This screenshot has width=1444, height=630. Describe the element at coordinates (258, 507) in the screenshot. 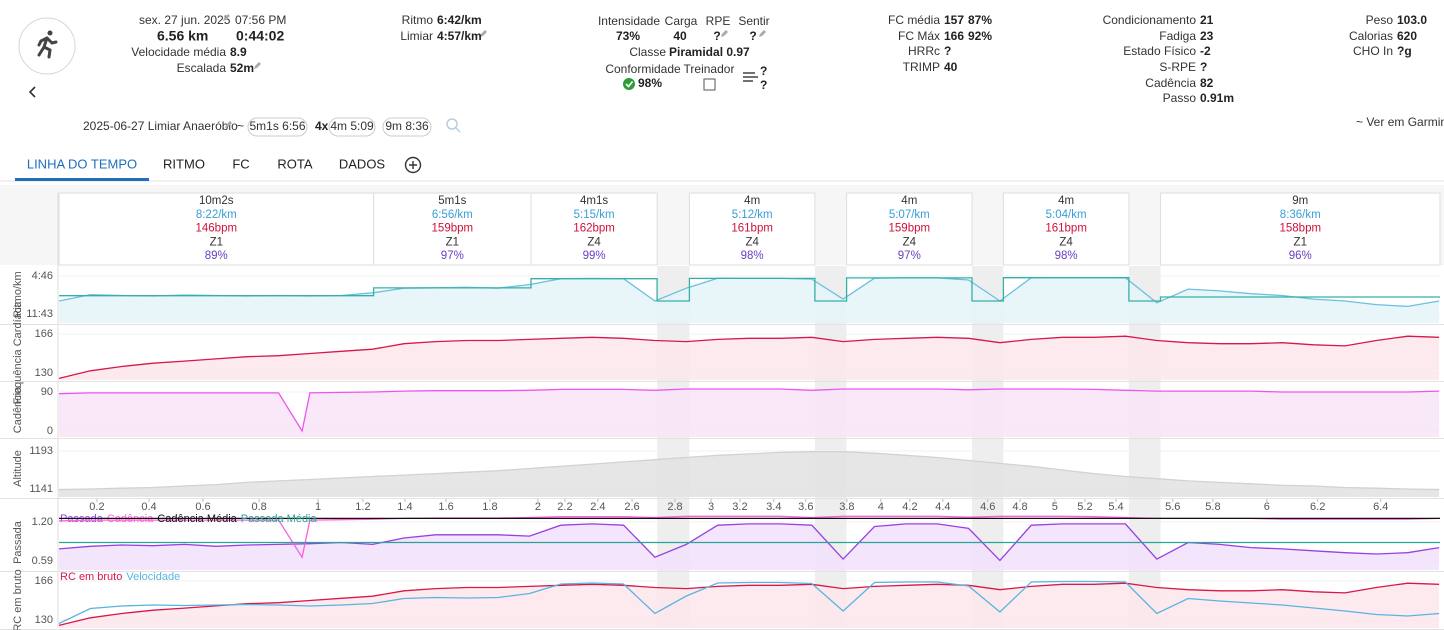

I see `x-tick-label: 0.8` at that location.